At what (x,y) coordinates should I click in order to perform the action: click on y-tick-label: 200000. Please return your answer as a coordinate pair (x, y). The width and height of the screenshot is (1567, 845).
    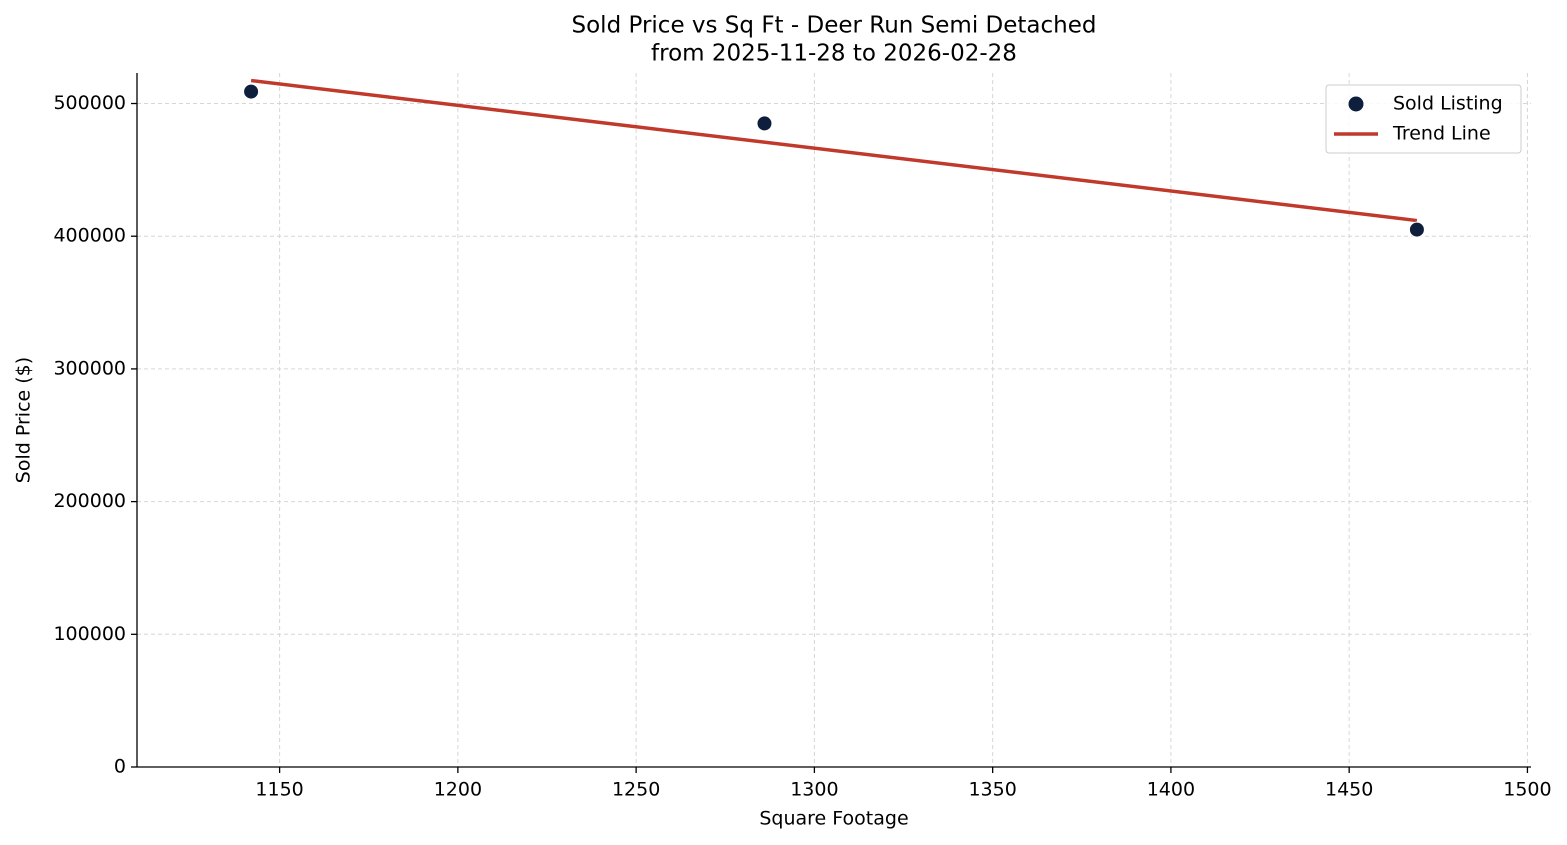
    Looking at the image, I should click on (89, 501).